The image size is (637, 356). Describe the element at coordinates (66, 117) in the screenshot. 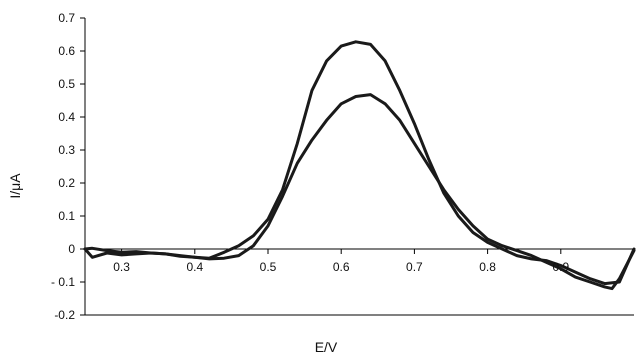

I see `y-tick-label: 0.4` at that location.